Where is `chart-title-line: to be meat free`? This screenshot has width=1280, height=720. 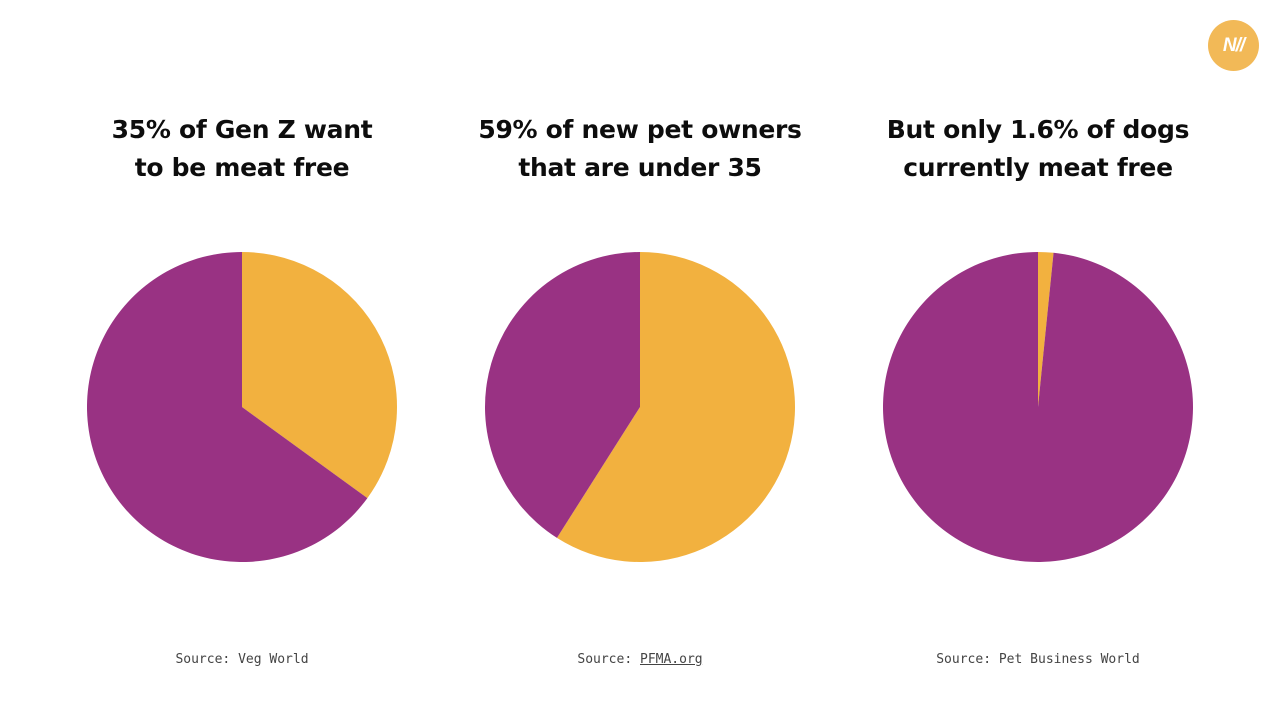
chart-title-line: to be meat free is located at coordinates (242, 167).